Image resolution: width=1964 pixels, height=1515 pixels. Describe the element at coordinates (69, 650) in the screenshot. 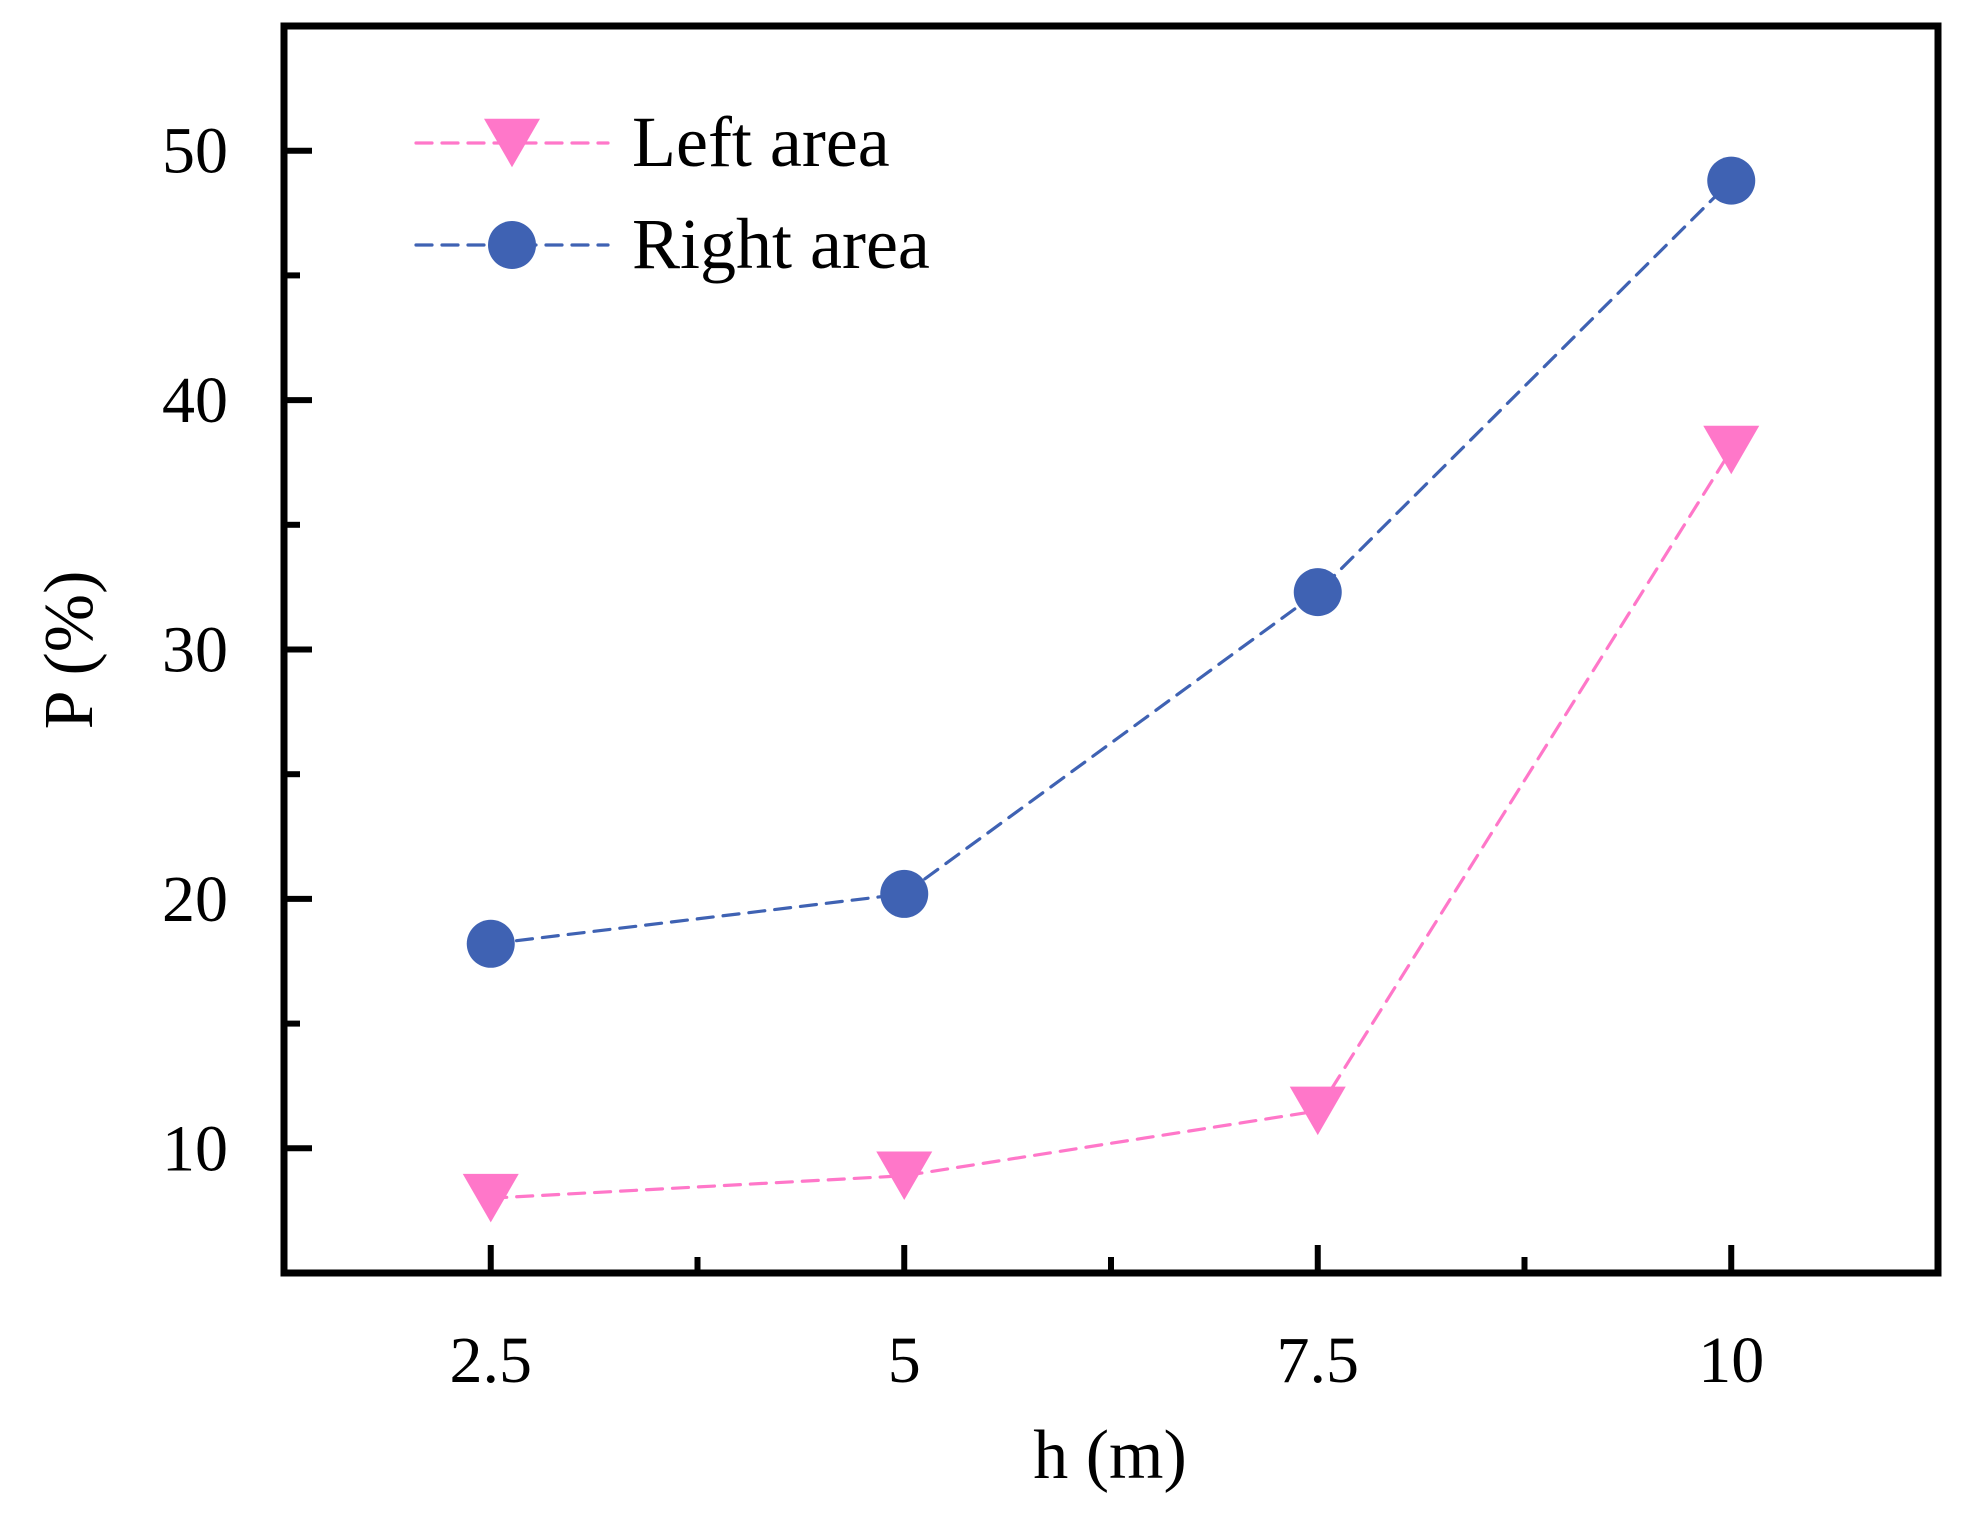

I see `y-axis-title: P (%)` at that location.